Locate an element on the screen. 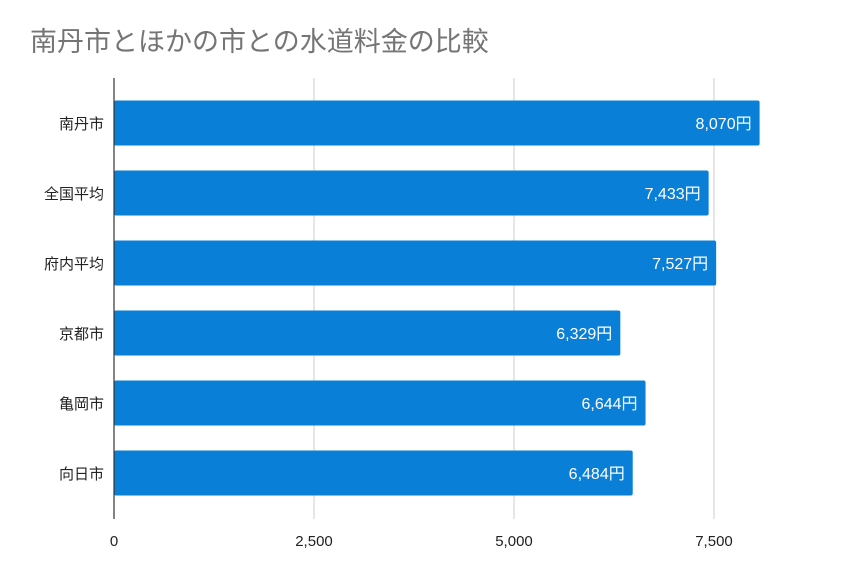  category-label: 向日市 is located at coordinates (81, 474).